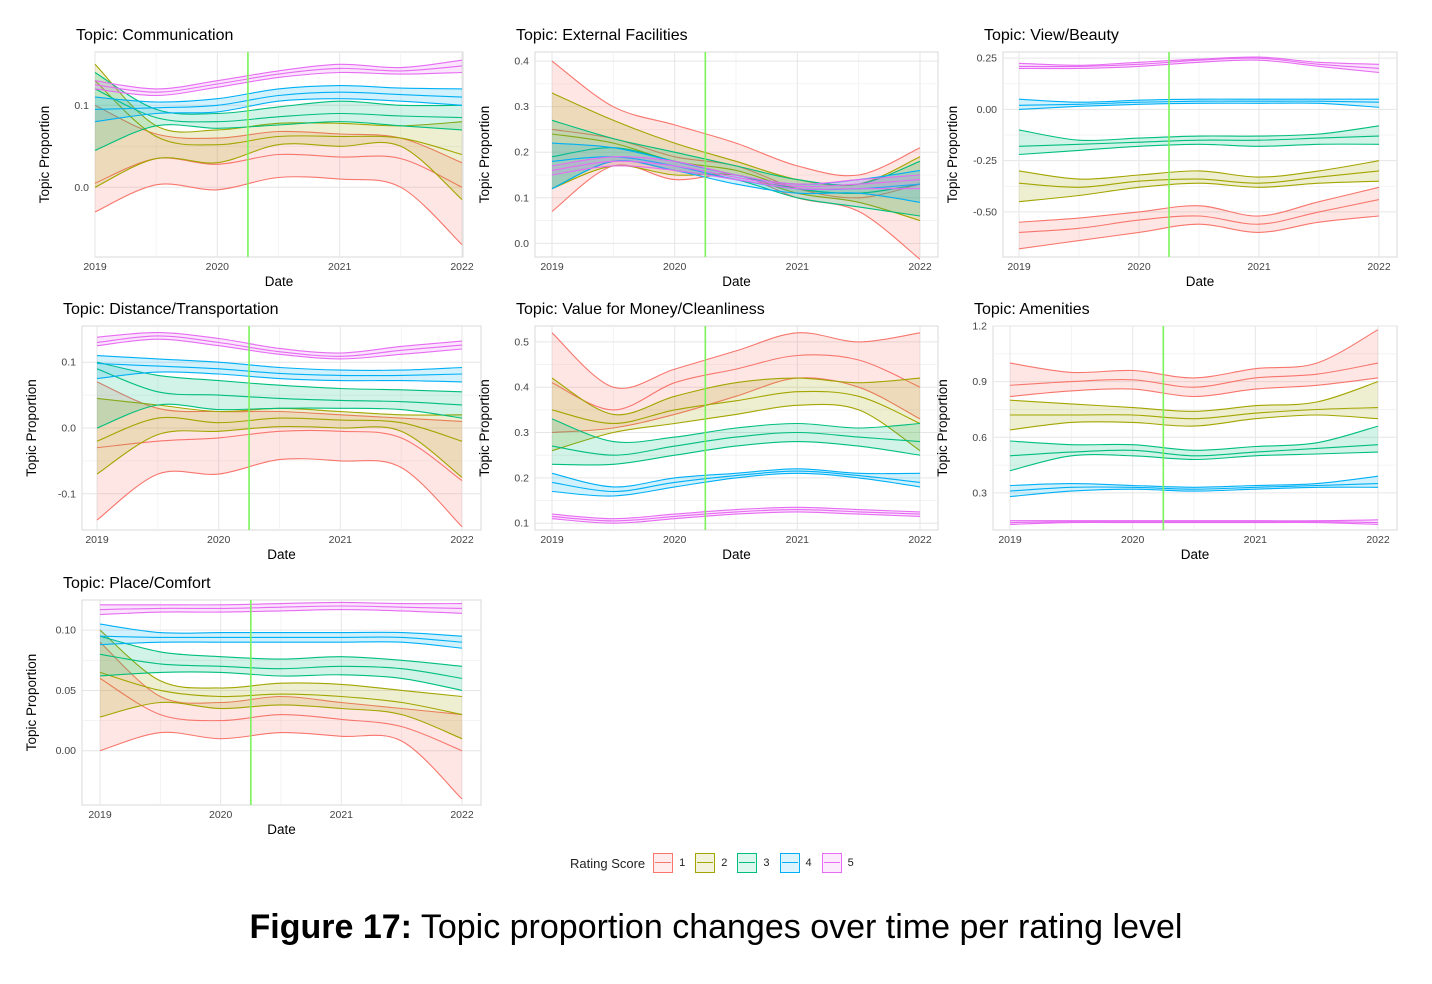 Image resolution: width=1432 pixels, height=984 pixels. Describe the element at coordinates (979, 493) in the screenshot. I see `y-tick-label: 0.3` at that location.